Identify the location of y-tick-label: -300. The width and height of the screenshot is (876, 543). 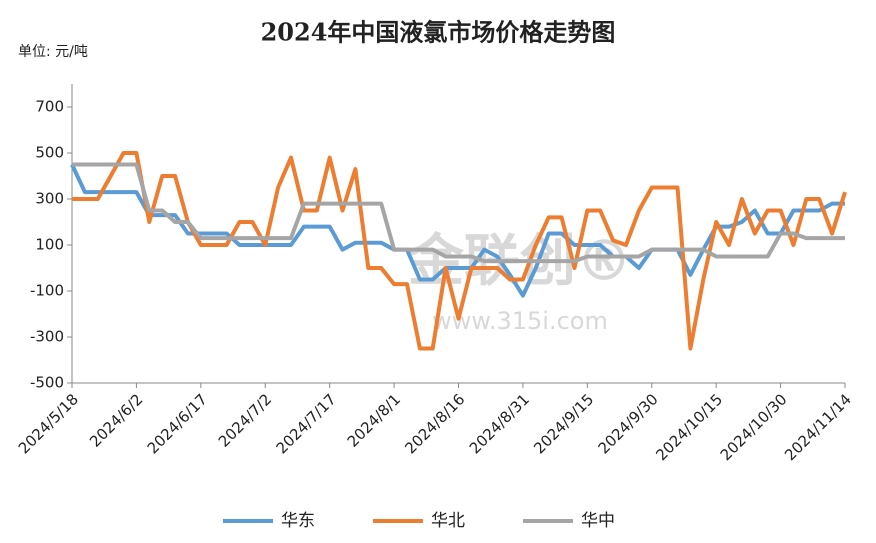
(47, 337).